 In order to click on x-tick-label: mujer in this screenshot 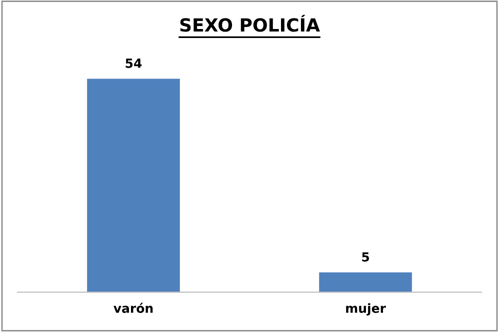, I will do `click(366, 309)`.